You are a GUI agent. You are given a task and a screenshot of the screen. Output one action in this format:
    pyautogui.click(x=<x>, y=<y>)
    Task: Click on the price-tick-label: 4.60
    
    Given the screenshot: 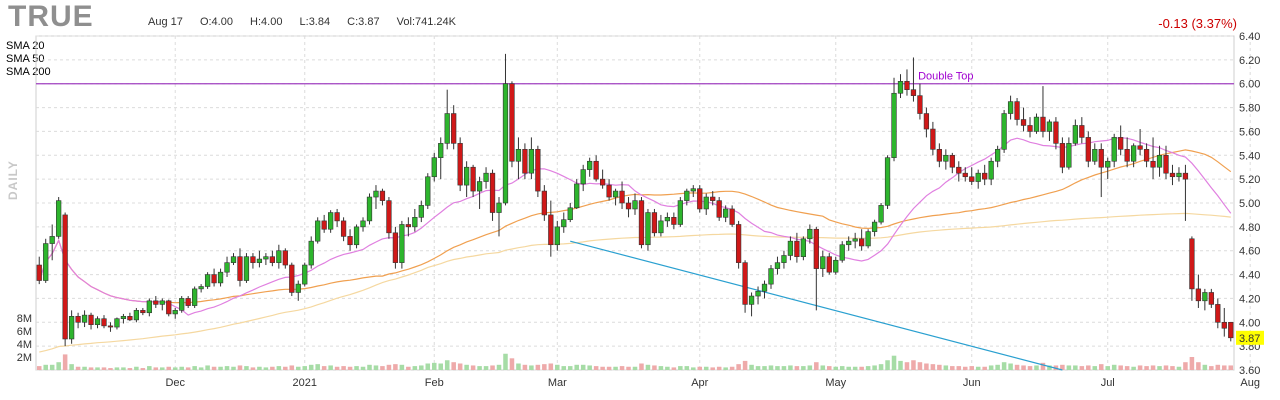 What is the action you would take?
    pyautogui.click(x=1249, y=252)
    